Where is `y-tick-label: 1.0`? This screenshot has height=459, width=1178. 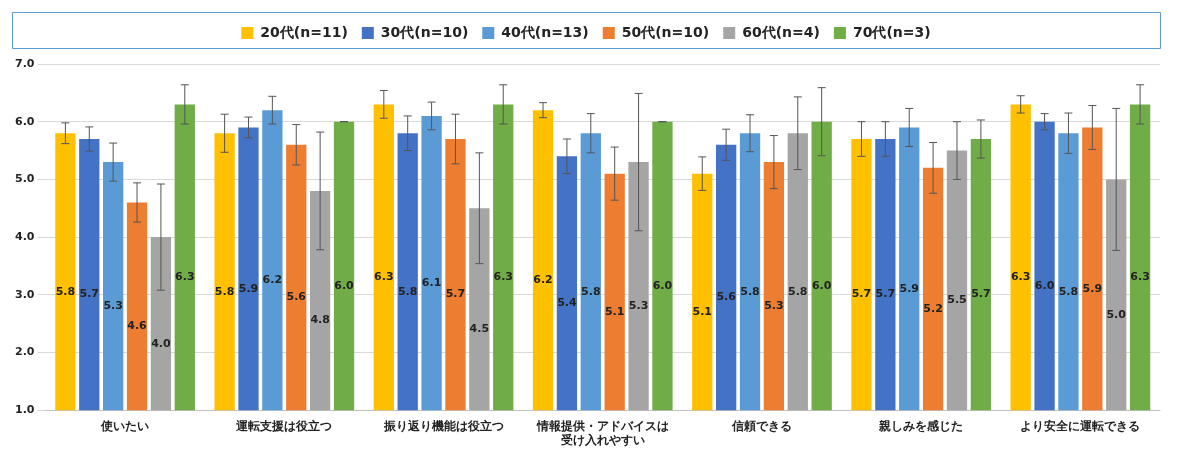 y-tick-label: 1.0 is located at coordinates (24, 410).